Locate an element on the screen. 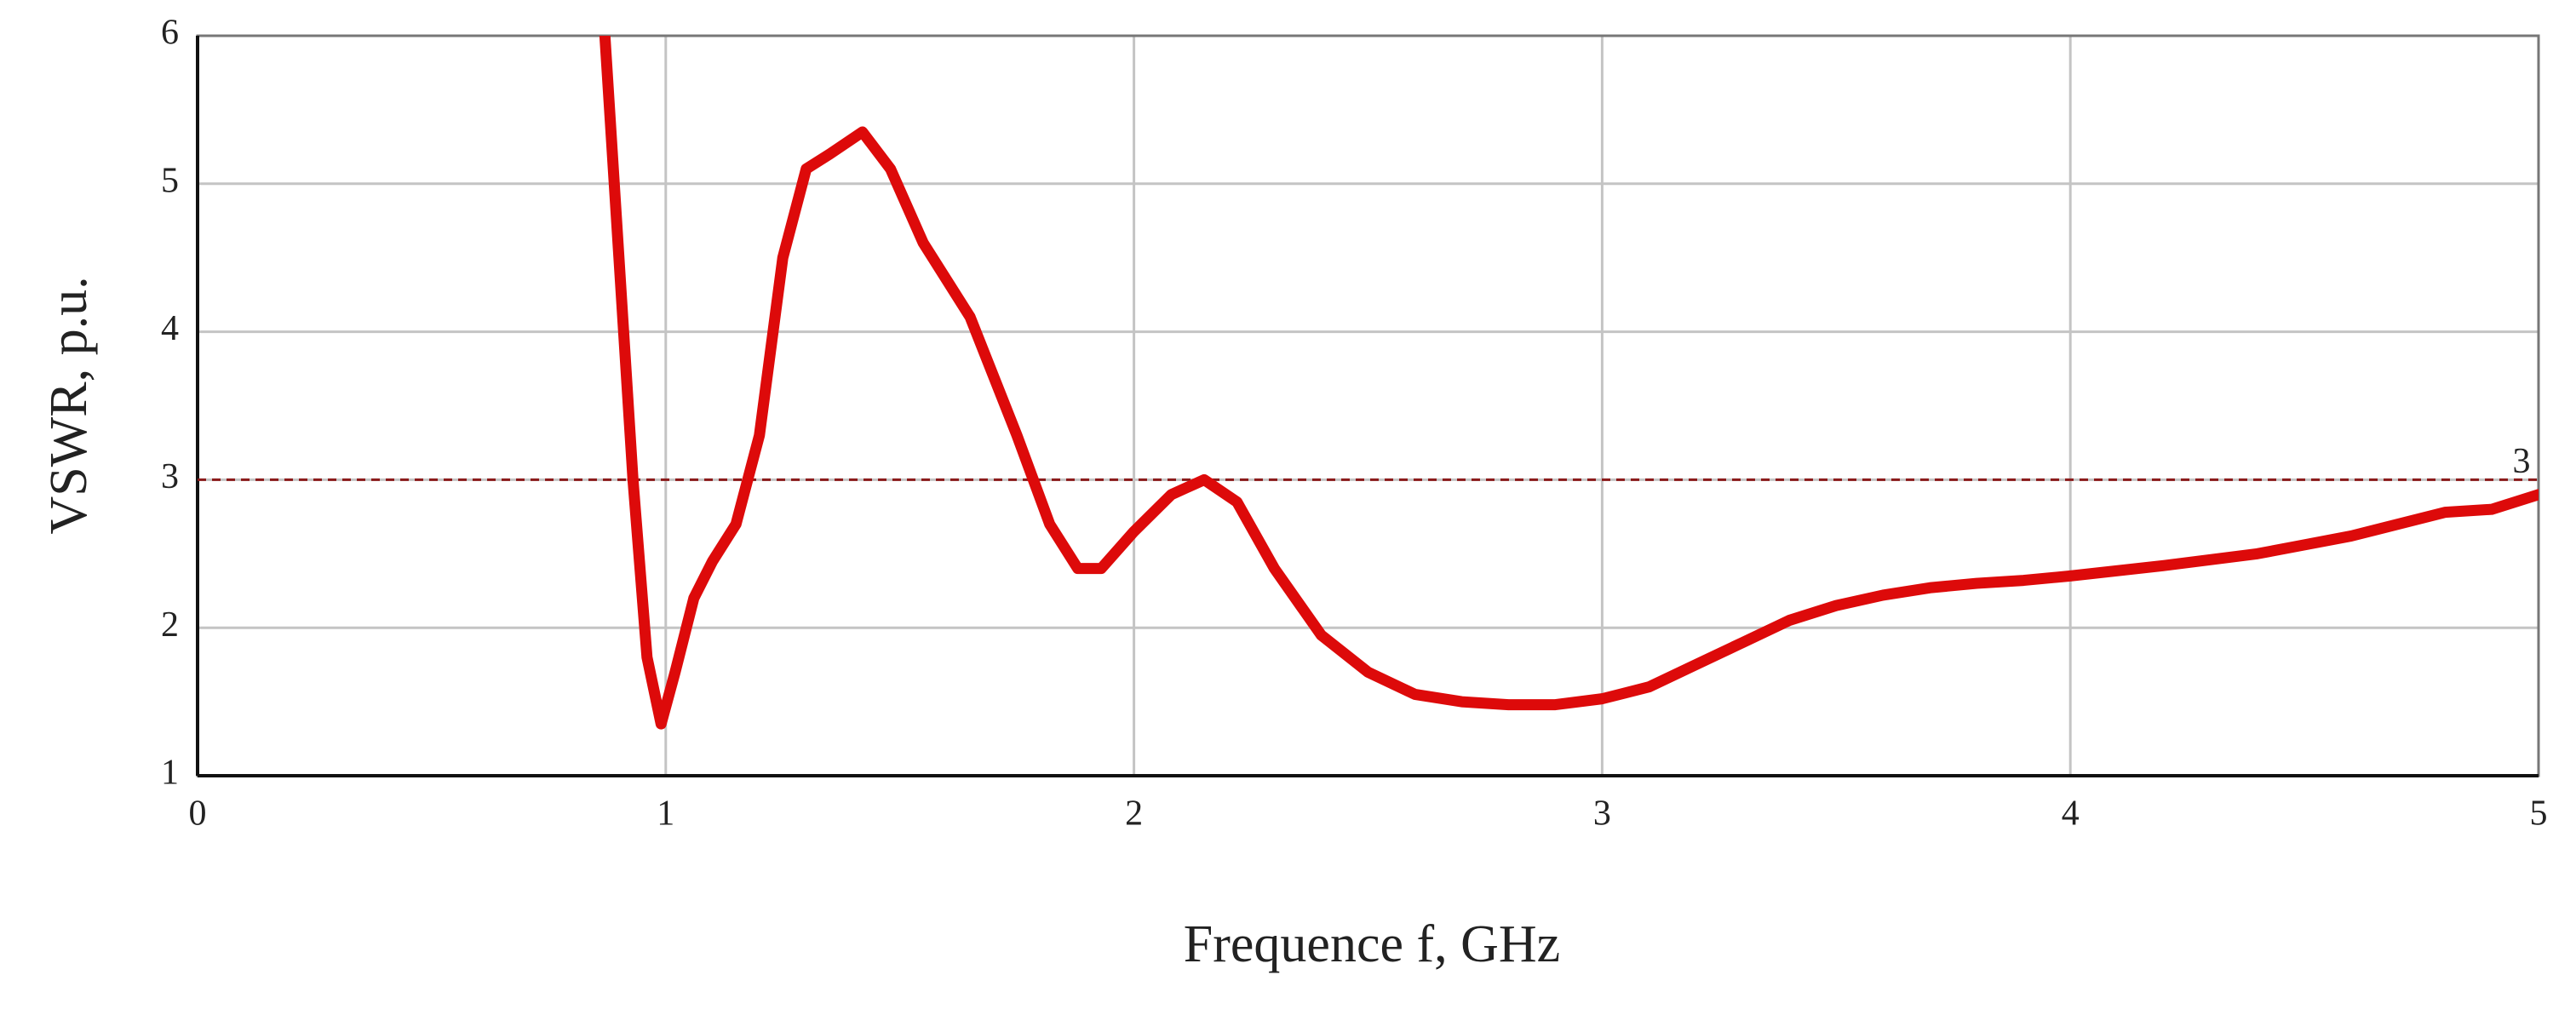 The image size is (2576, 1015). y-tick-label: 6 is located at coordinates (170, 33).